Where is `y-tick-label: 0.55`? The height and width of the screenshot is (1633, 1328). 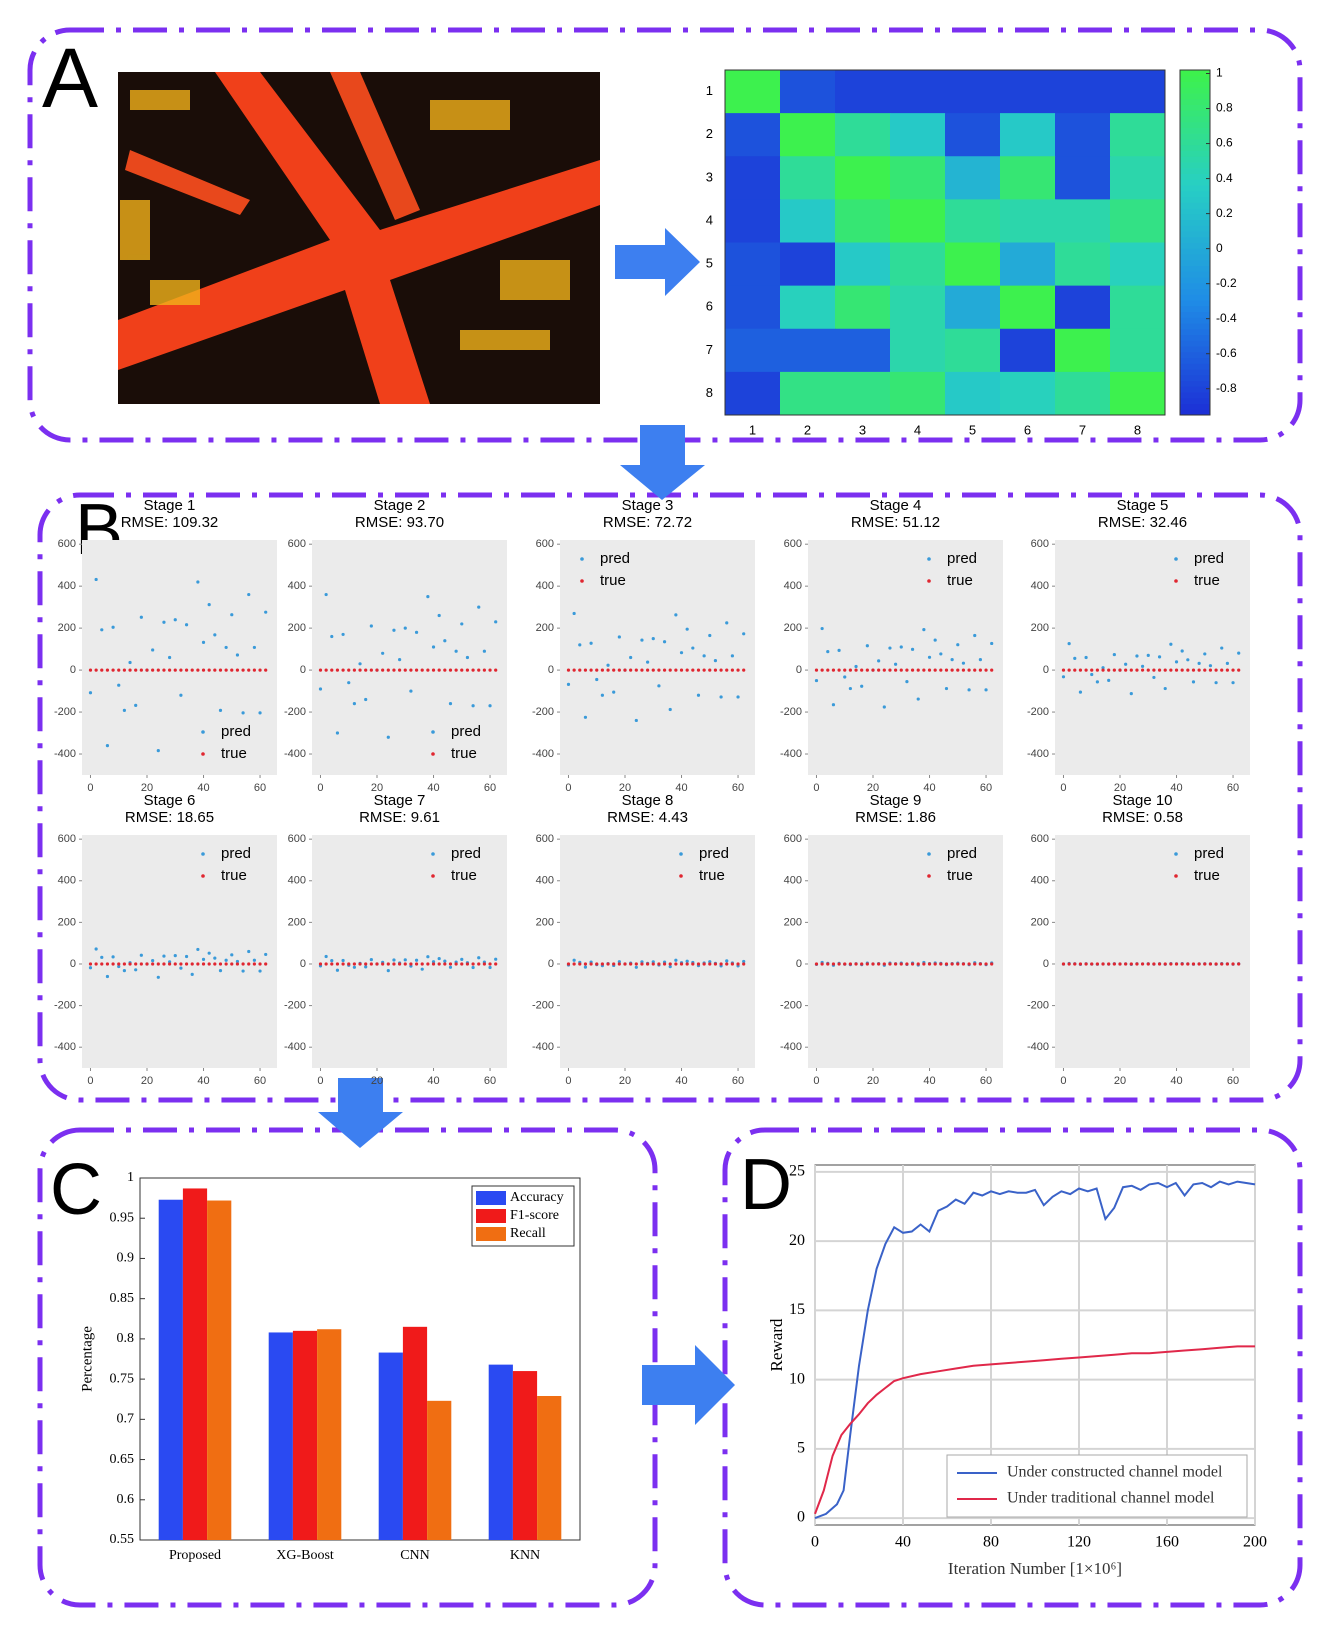 y-tick-label: 0.55 is located at coordinates (122, 1539).